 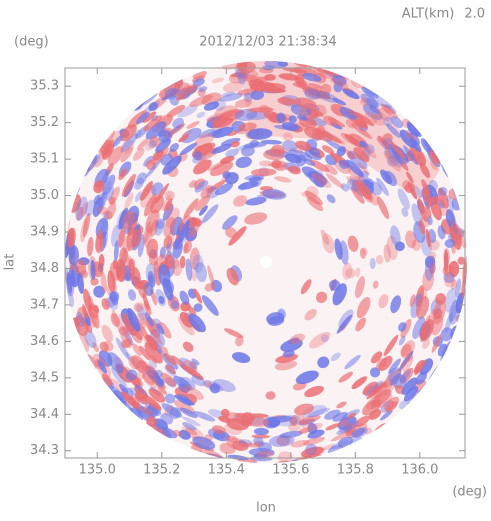 I want to click on x-unit: (deg), so click(x=469, y=492).